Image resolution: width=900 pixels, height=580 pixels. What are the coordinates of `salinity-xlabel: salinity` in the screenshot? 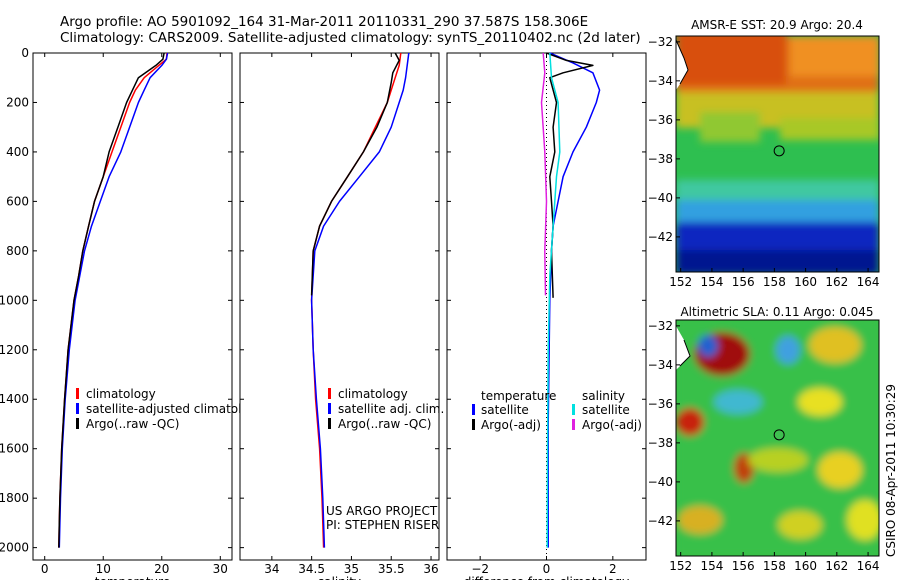 It's located at (339, 577).